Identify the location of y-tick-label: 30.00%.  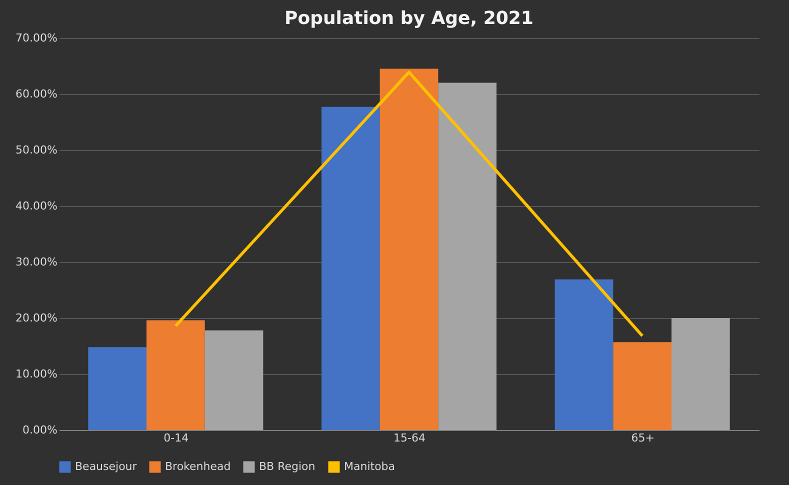
(37, 262).